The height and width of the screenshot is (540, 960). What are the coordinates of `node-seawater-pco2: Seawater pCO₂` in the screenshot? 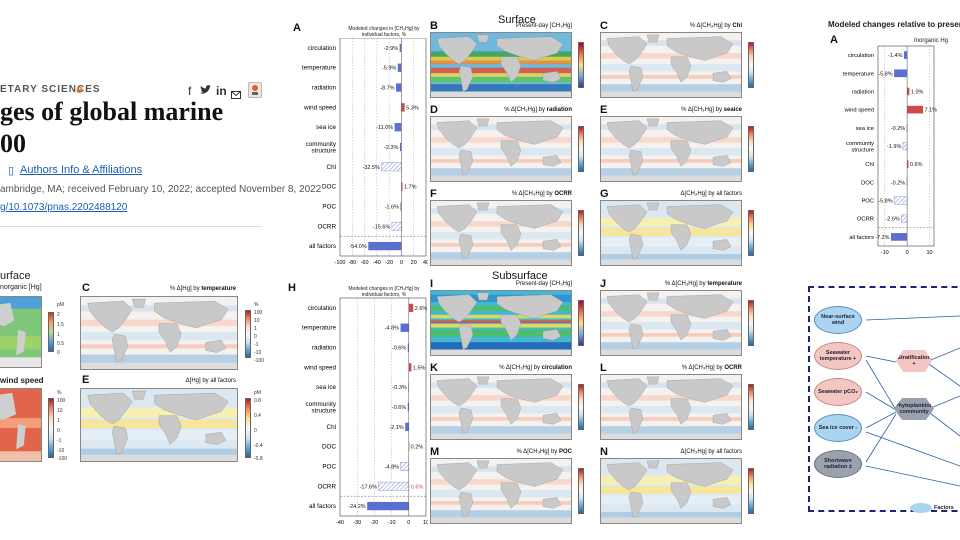 It's located at (838, 392).